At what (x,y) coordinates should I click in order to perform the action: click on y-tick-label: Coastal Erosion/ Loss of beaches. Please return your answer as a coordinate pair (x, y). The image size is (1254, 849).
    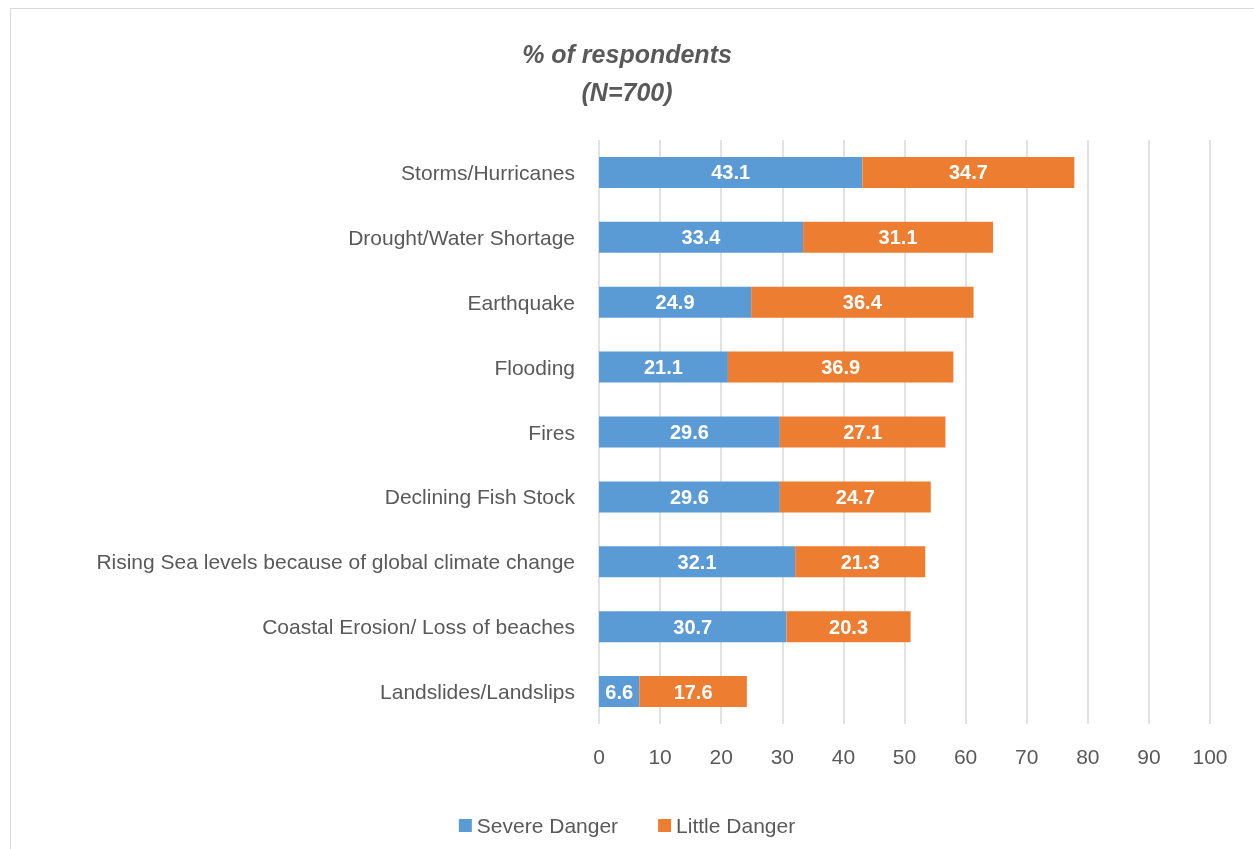
    Looking at the image, I should click on (418, 627).